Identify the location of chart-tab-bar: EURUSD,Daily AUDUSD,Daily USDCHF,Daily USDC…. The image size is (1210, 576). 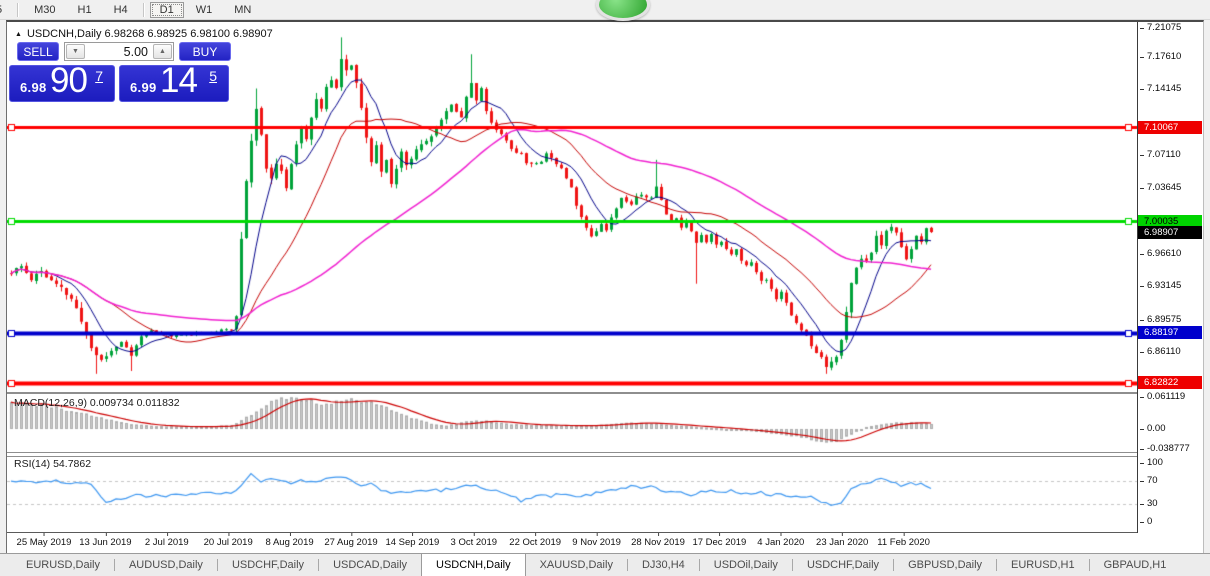
(605, 564).